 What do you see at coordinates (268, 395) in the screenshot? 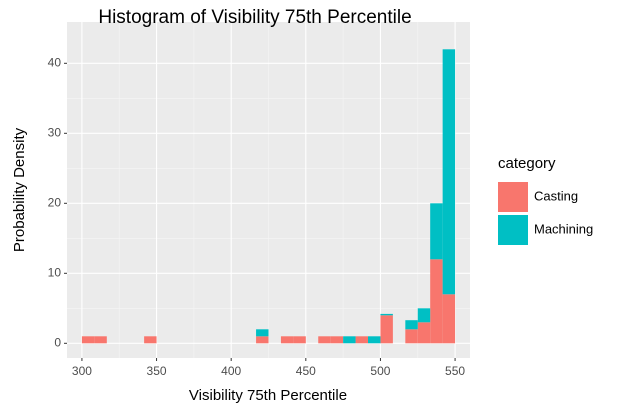
I see `x-axis-title: Visibility 75th Percentile` at bounding box center [268, 395].